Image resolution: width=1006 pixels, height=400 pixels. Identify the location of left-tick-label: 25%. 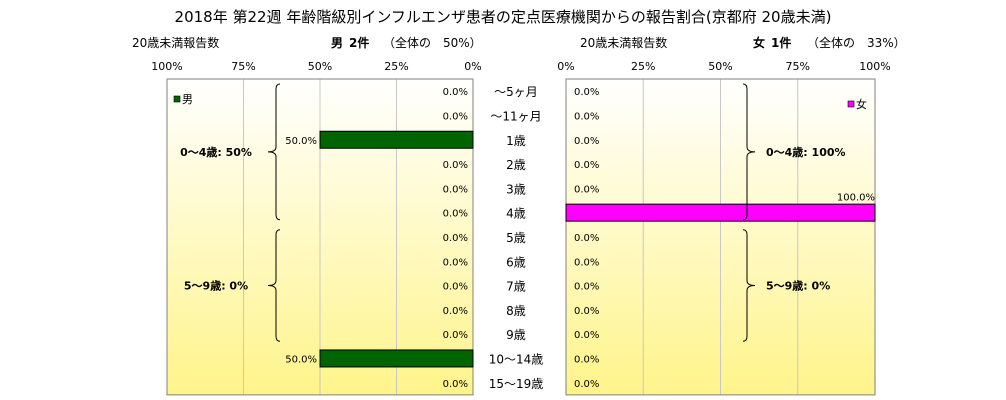
(396, 66).